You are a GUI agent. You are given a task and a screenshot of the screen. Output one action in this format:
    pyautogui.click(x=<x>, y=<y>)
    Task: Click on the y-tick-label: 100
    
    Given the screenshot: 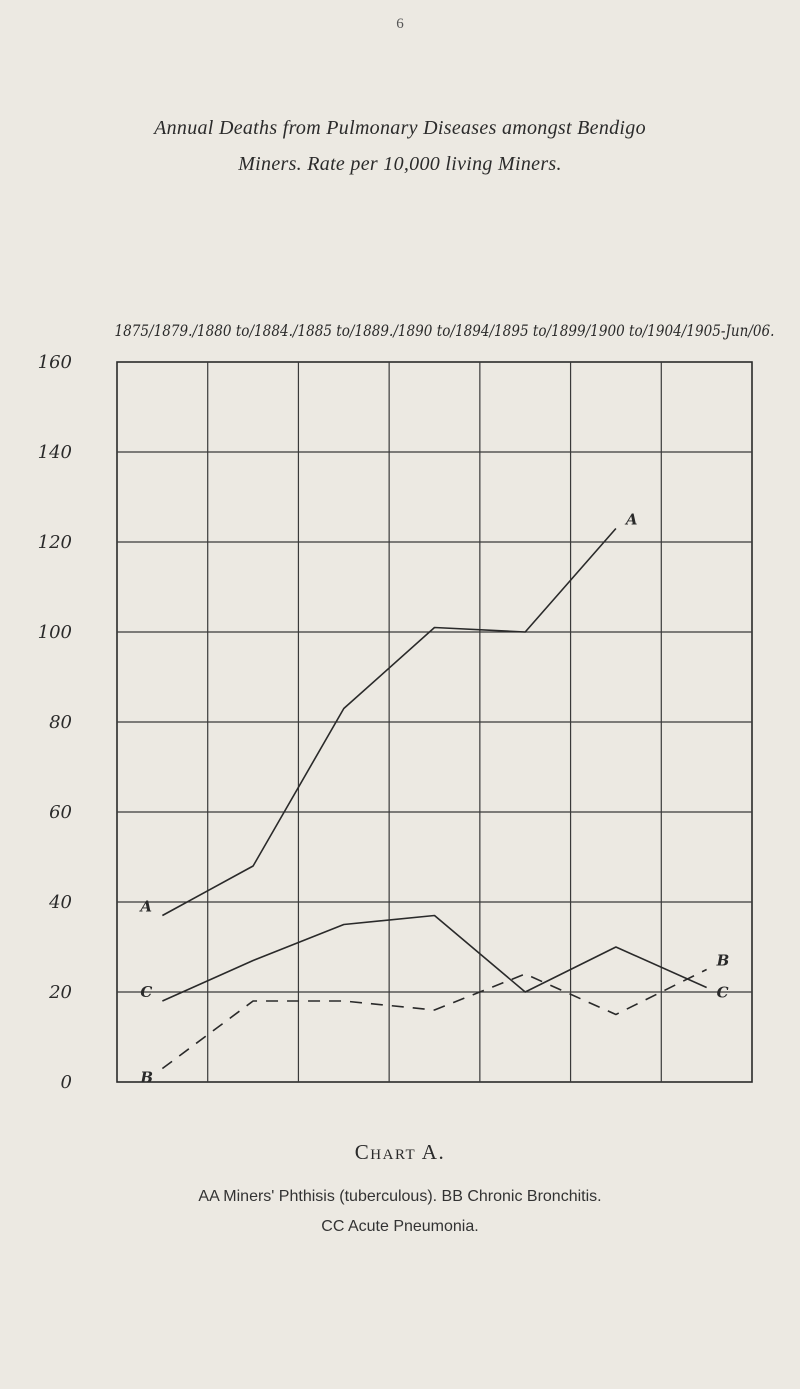 What is the action you would take?
    pyautogui.click(x=55, y=632)
    